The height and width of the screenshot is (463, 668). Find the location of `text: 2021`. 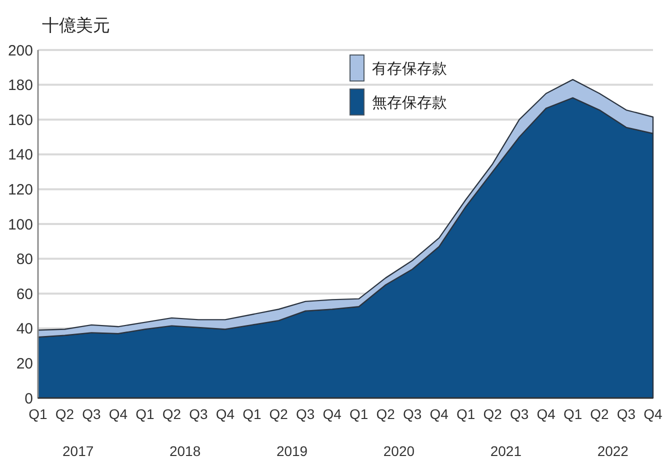

text: 2021 is located at coordinates (506, 451).